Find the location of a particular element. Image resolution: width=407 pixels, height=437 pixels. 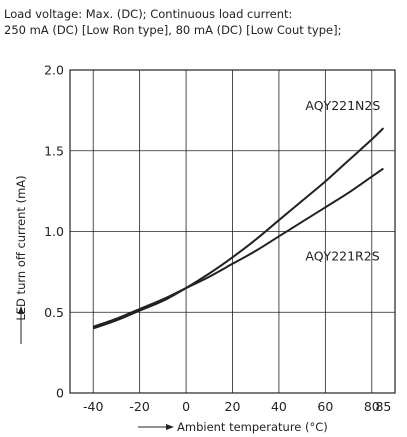

x-tick-label: 60 is located at coordinates (325, 406).